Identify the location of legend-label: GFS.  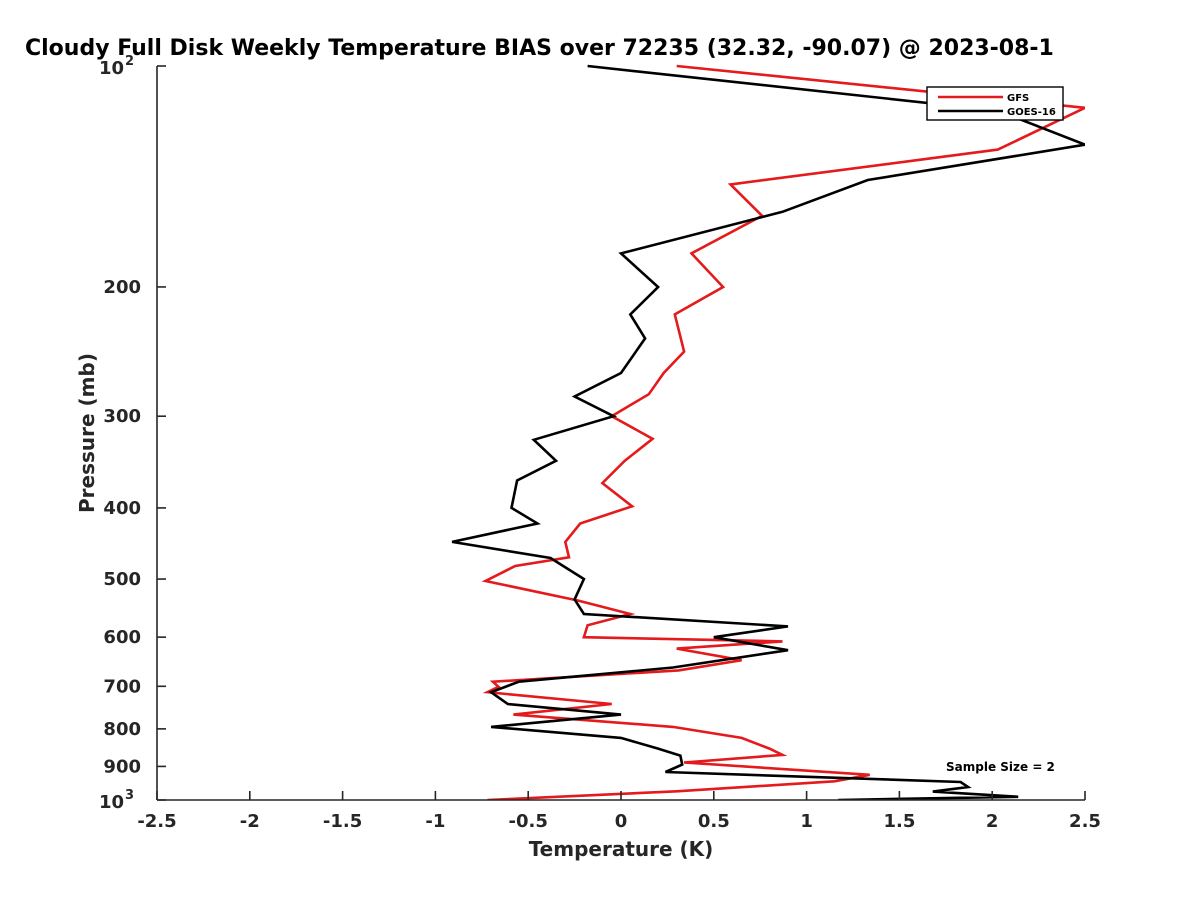
(1018, 98).